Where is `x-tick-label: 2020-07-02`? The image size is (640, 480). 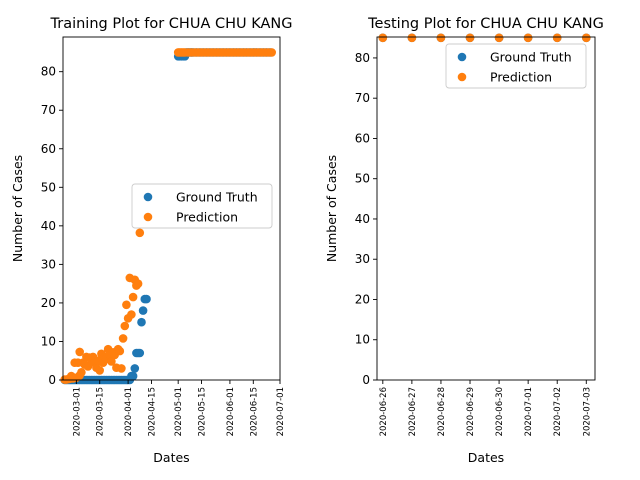
x-tick-label: 2020-07-02 is located at coordinates (558, 411).